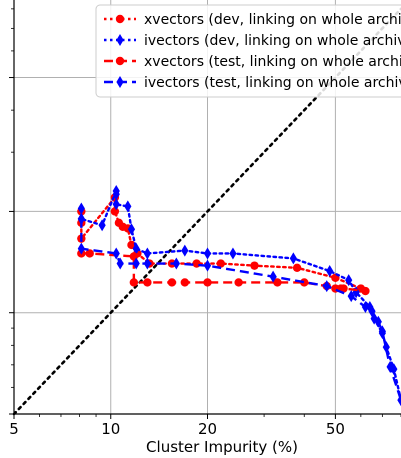 This screenshot has height=458, width=401. Describe the element at coordinates (272, 41) in the screenshot. I see `legend-label: ivectors (dev, linking on whole archive)` at that location.